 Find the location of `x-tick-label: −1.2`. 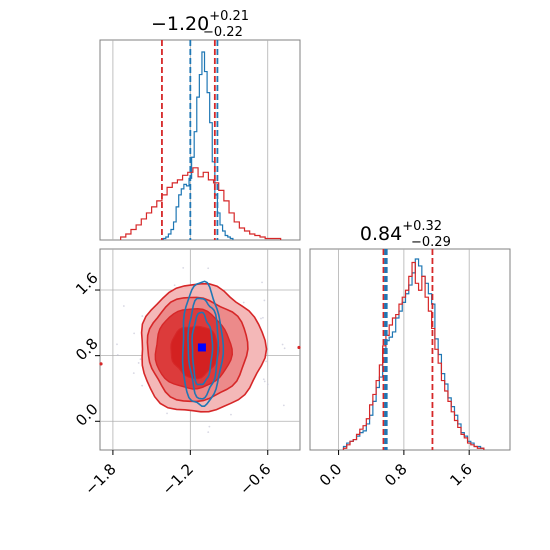

x-tick-label: −1.2 is located at coordinates (178, 479).